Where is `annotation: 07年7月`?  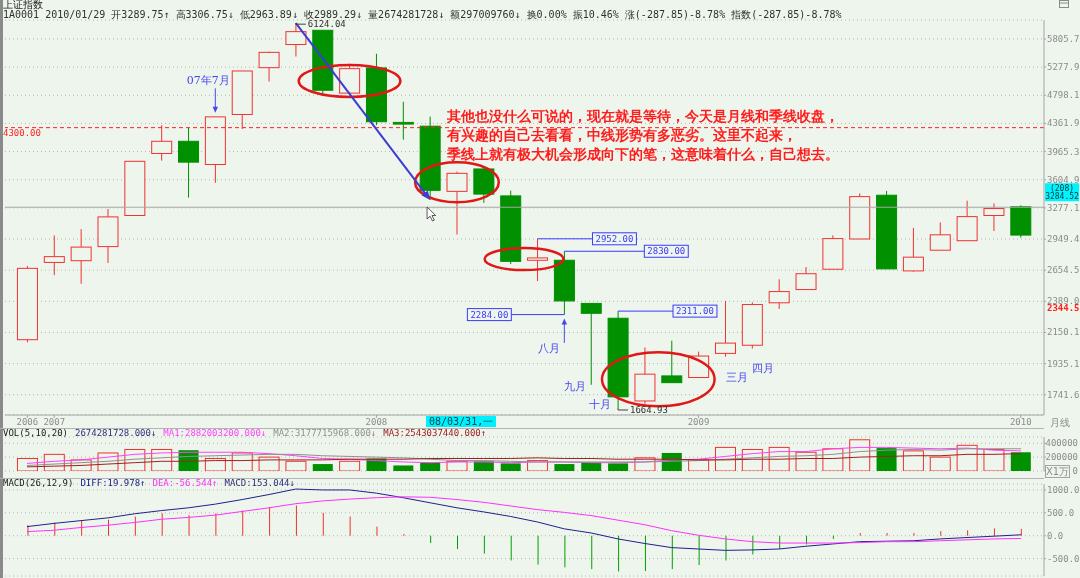 annotation: 07年7月 is located at coordinates (208, 80).